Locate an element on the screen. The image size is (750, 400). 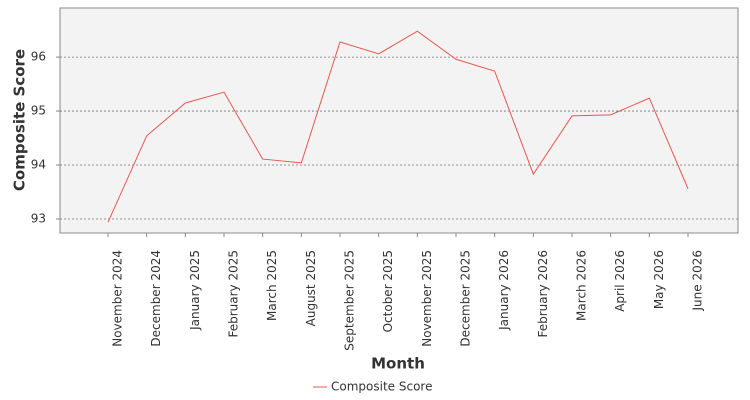
x-tick-label: December 2024 is located at coordinates (156, 298).